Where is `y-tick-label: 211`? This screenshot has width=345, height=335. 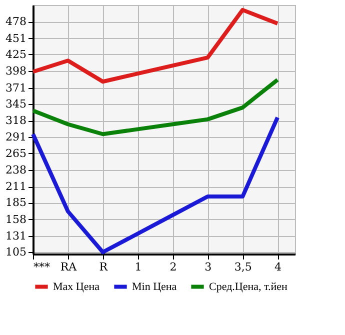
y-tick-label: 211 is located at coordinates (16, 187).